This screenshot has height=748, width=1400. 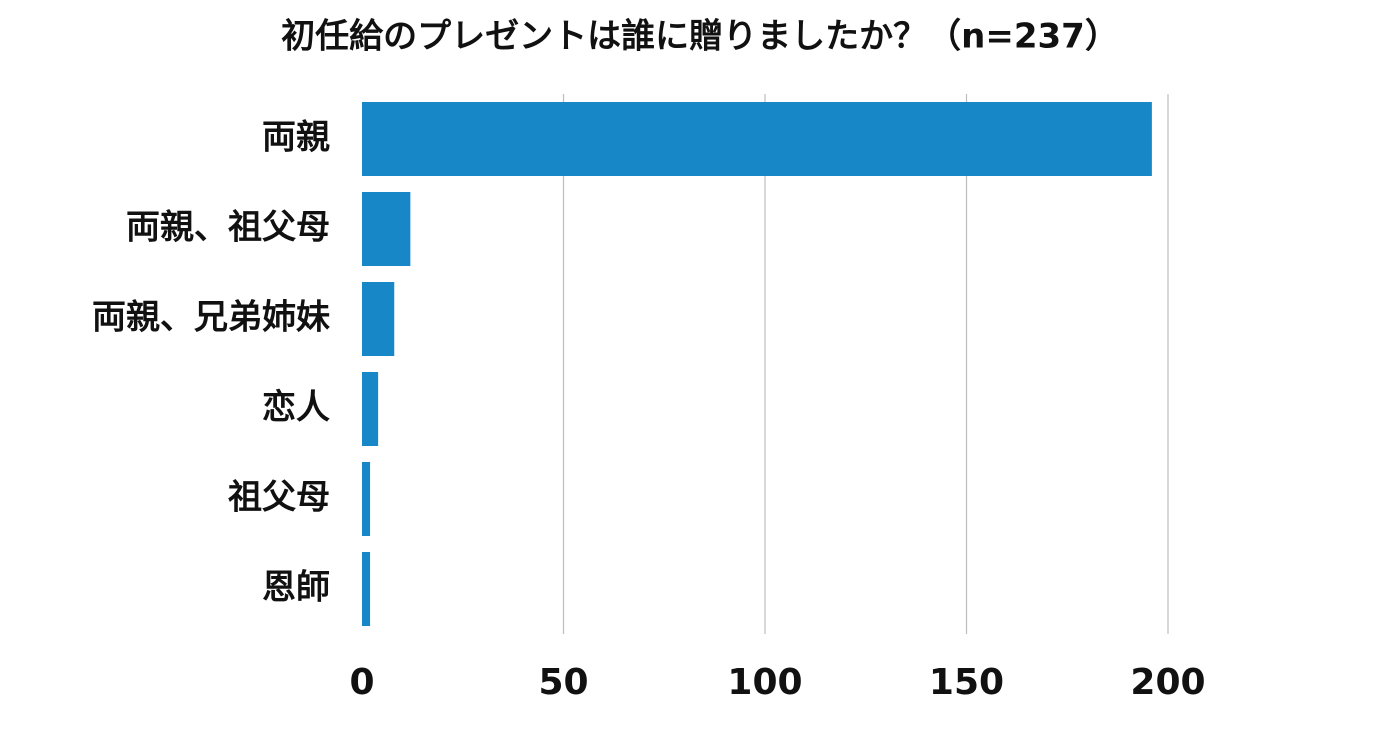 What do you see at coordinates (296, 408) in the screenshot?
I see `category-label: 恋人` at bounding box center [296, 408].